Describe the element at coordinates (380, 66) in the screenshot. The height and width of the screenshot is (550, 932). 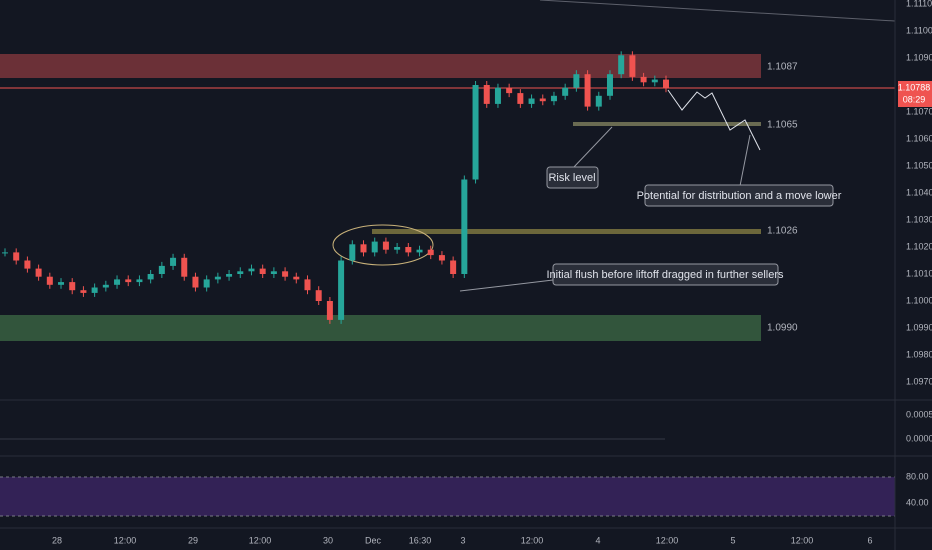
I see `resistance-zone` at that location.